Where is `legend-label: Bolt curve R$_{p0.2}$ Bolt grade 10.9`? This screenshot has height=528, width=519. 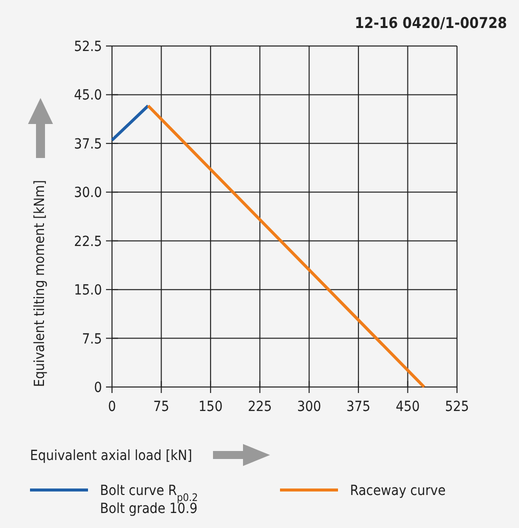
legend-label: Bolt curve R$_{p0.2}$ Bolt grade 10.9 is located at coordinates (149, 500).